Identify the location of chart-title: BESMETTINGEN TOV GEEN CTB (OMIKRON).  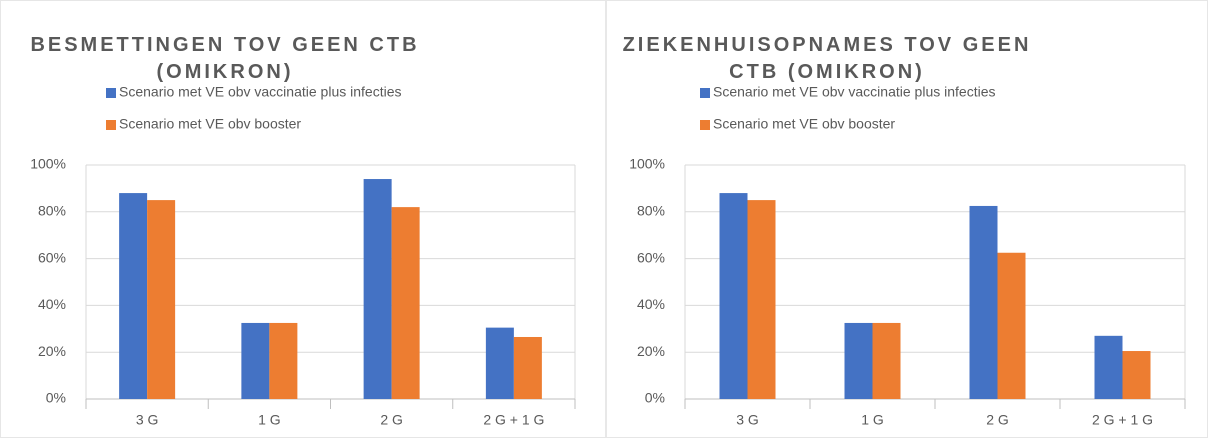
(225, 58).